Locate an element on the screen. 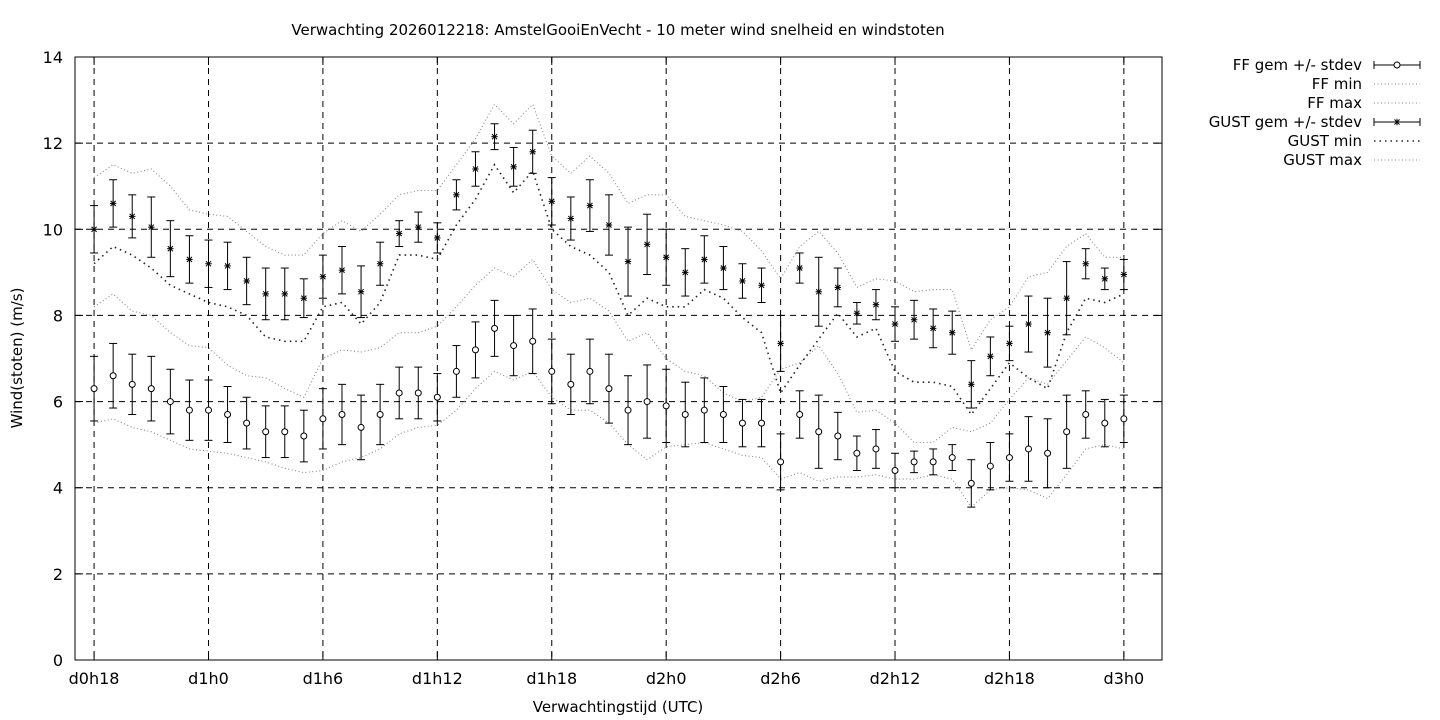  y-tick-label: 14 is located at coordinates (53, 57).